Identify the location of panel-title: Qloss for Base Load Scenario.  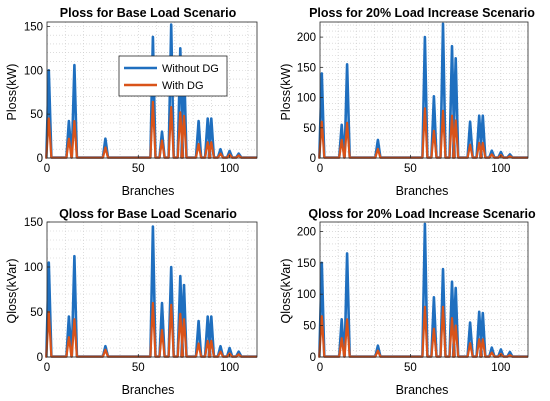
(148, 214).